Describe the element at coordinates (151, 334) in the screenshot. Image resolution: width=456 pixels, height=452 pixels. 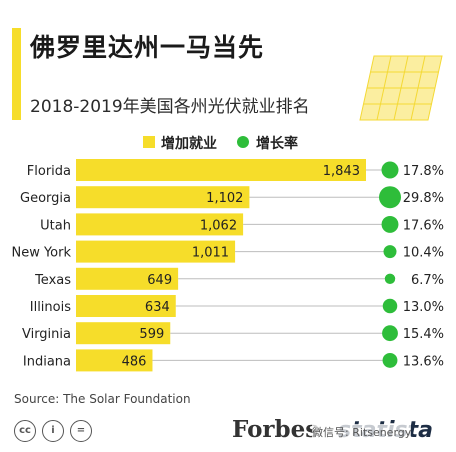
I see `value-label: 599` at that location.